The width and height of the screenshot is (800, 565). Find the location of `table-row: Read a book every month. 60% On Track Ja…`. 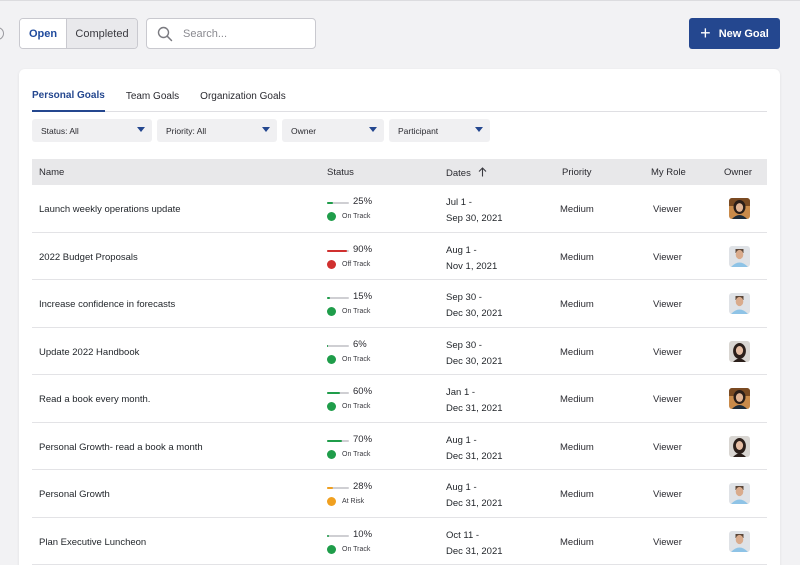

table-row: Read a book every month. 60% On Track Ja… is located at coordinates (399, 399).